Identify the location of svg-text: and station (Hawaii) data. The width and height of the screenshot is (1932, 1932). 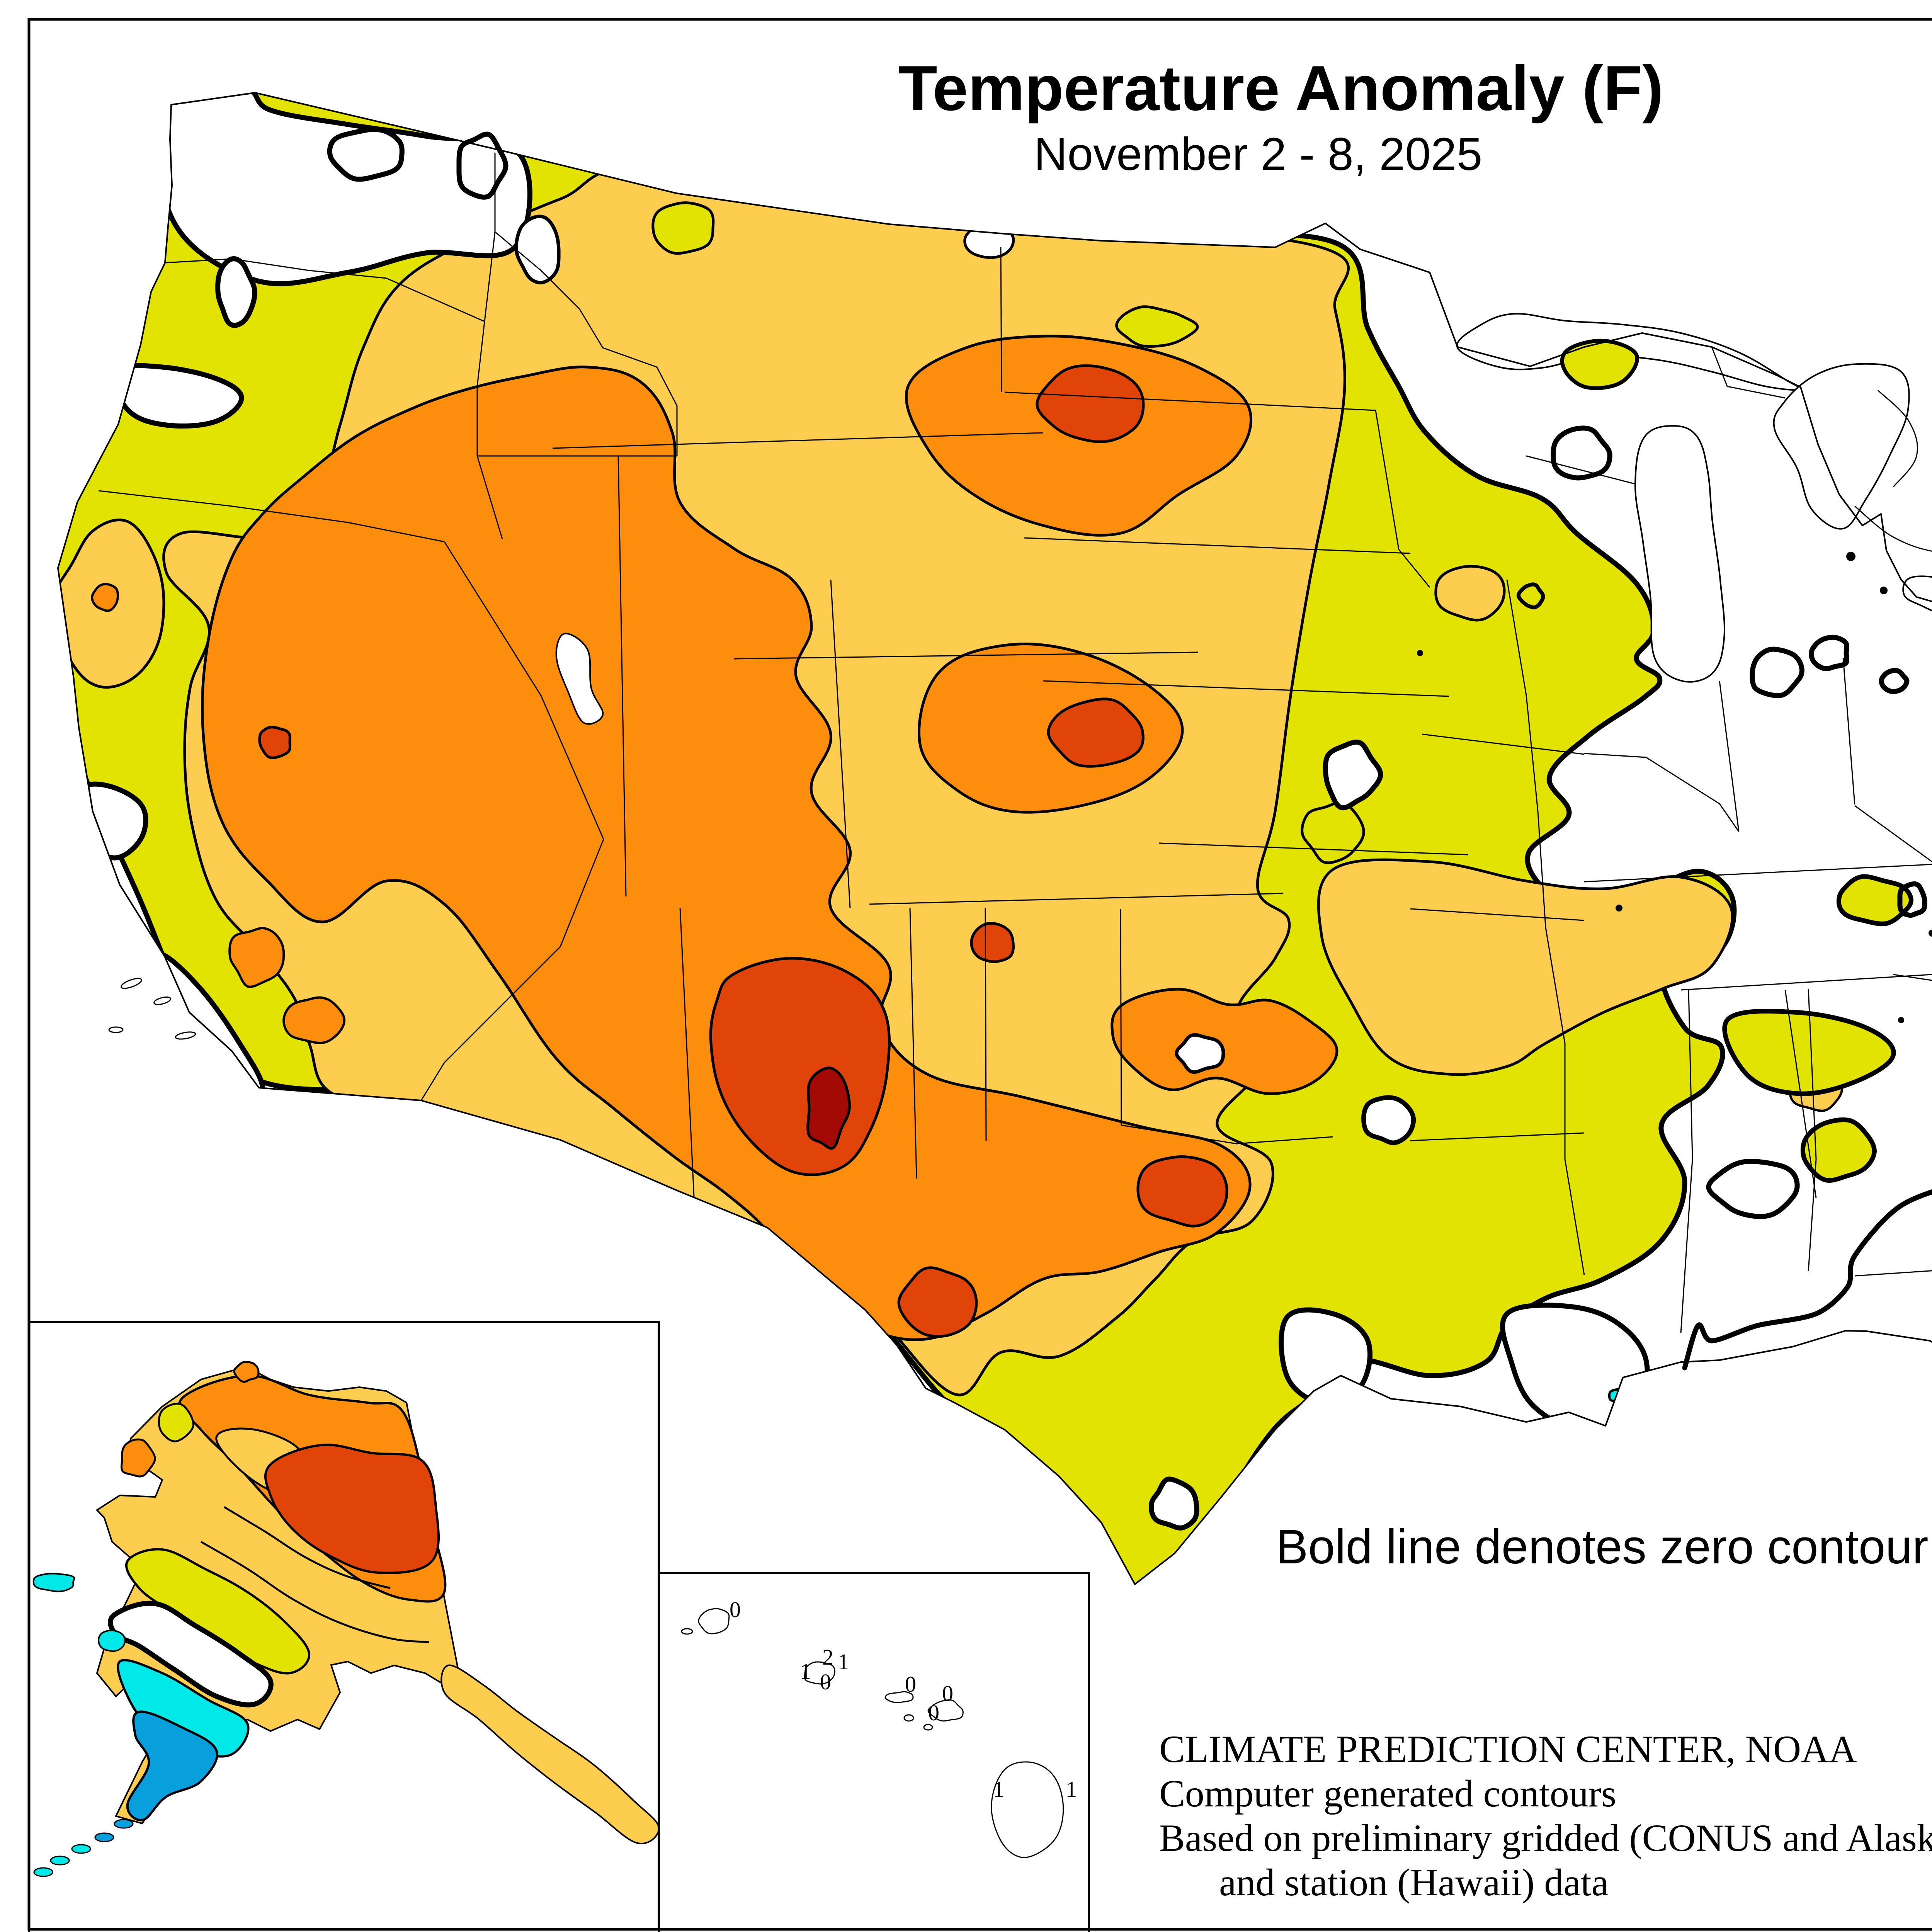
(1414, 1883).